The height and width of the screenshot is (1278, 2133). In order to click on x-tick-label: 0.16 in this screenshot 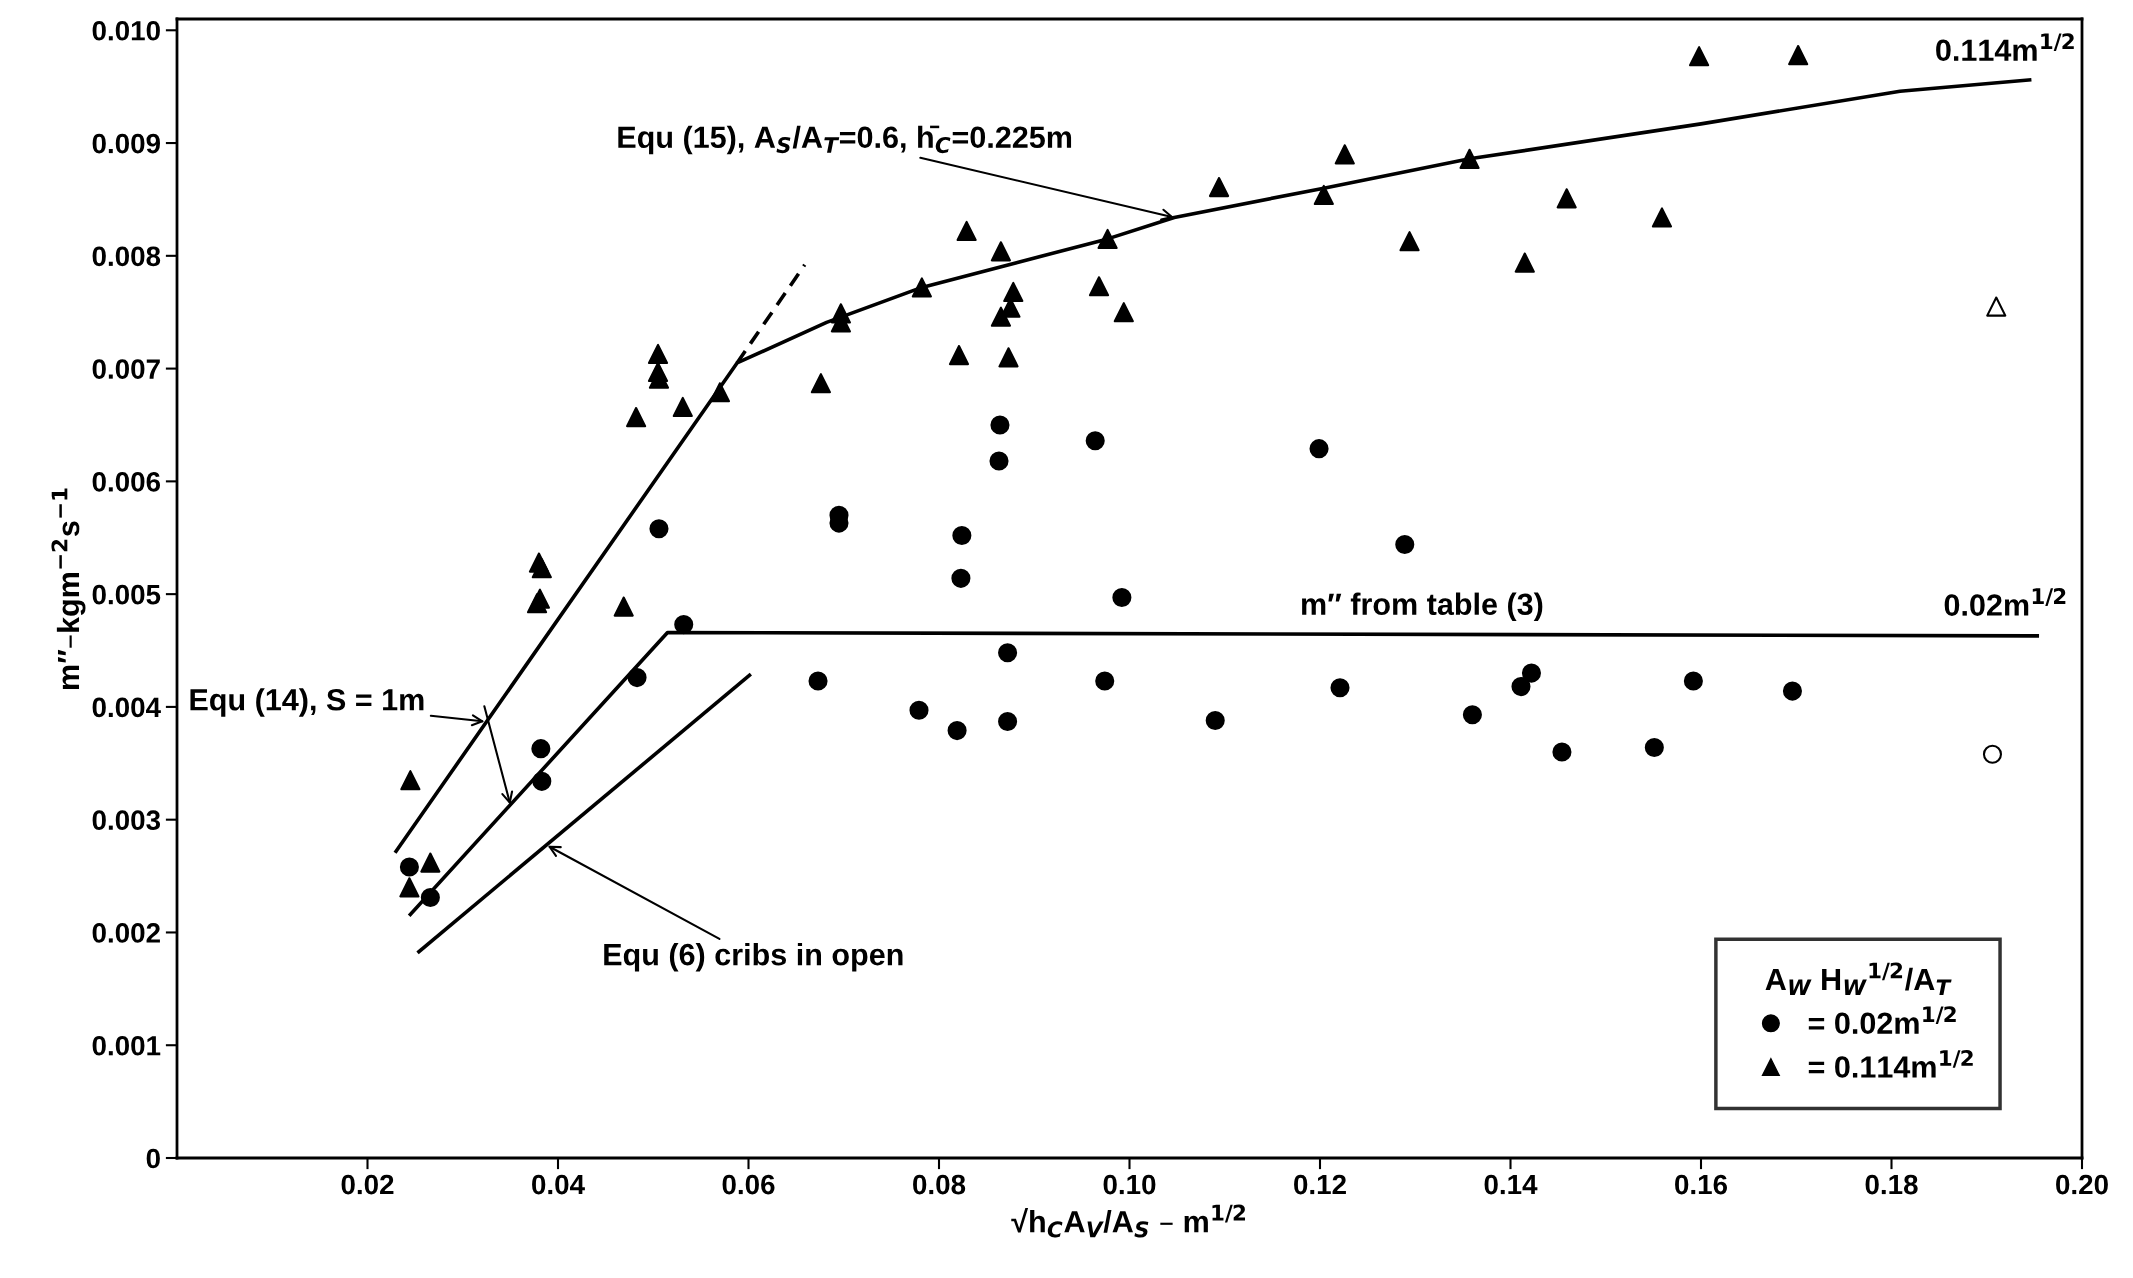, I will do `click(1701, 1184)`.